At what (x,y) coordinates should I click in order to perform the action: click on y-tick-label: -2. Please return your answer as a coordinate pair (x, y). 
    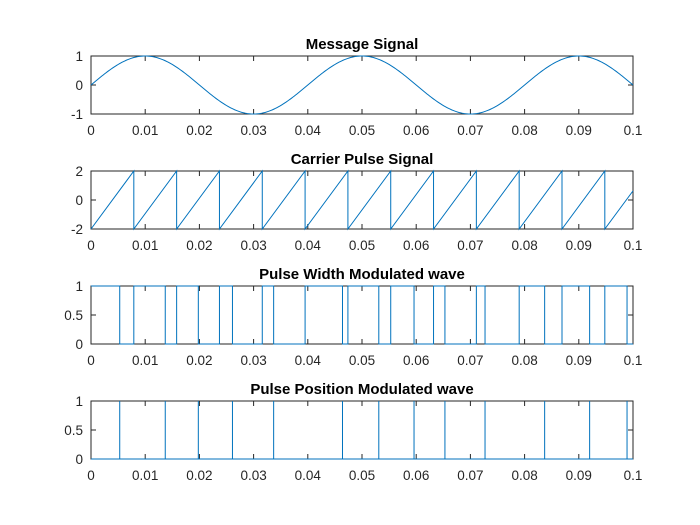
    Looking at the image, I should click on (77, 229).